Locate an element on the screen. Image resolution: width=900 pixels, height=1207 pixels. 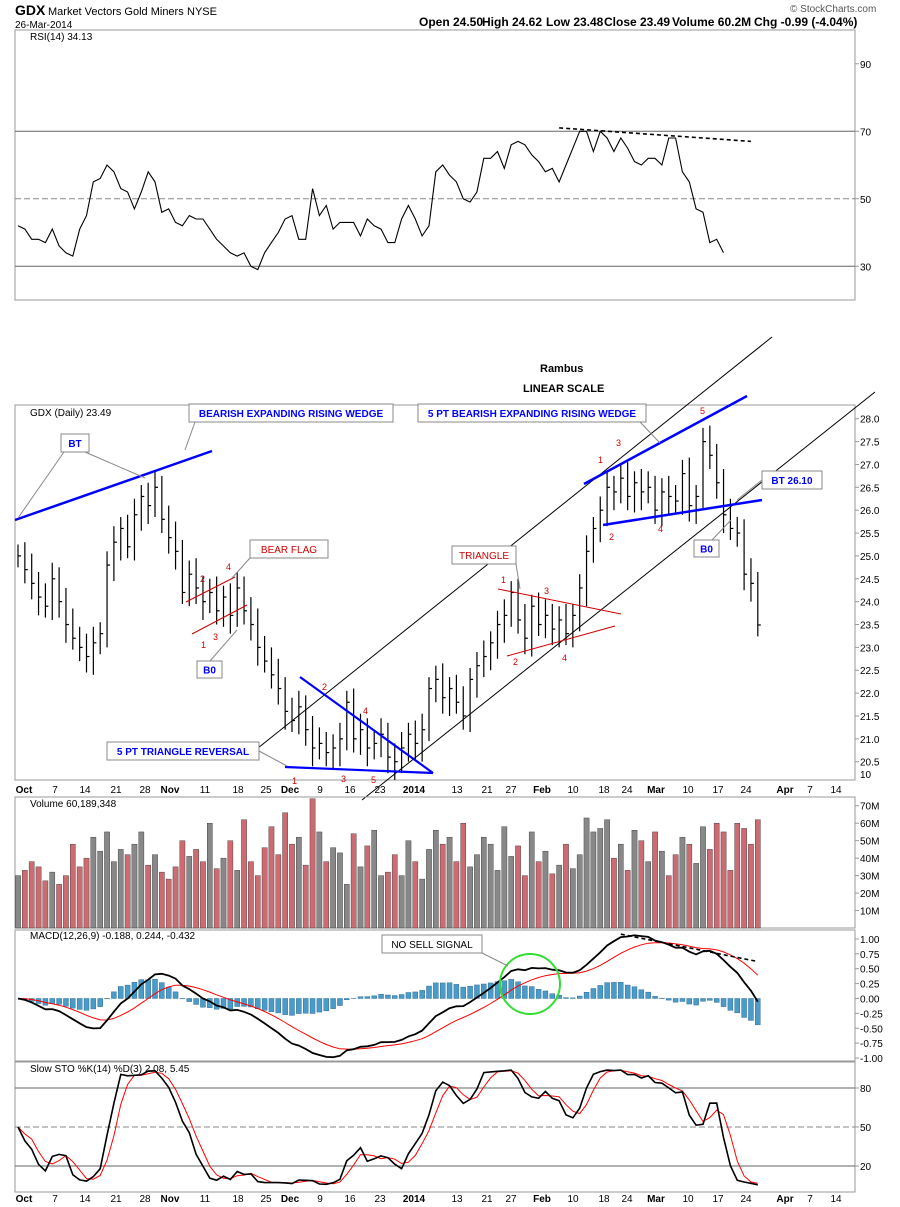
x-tick-label: Feb is located at coordinates (542, 790).